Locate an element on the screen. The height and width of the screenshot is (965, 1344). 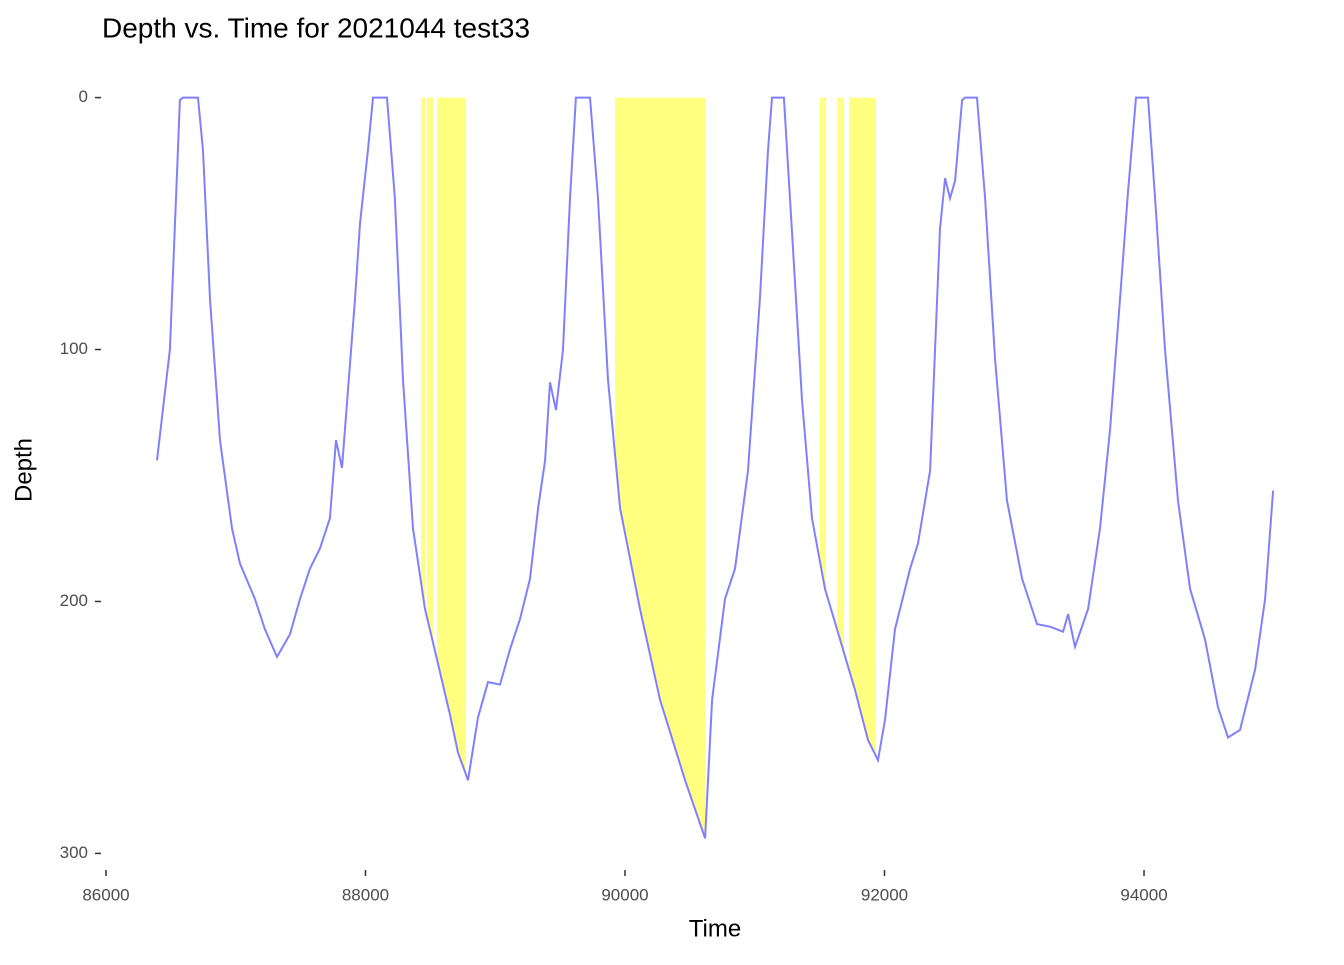
y-axis-title: Depth is located at coordinates (23, 470).